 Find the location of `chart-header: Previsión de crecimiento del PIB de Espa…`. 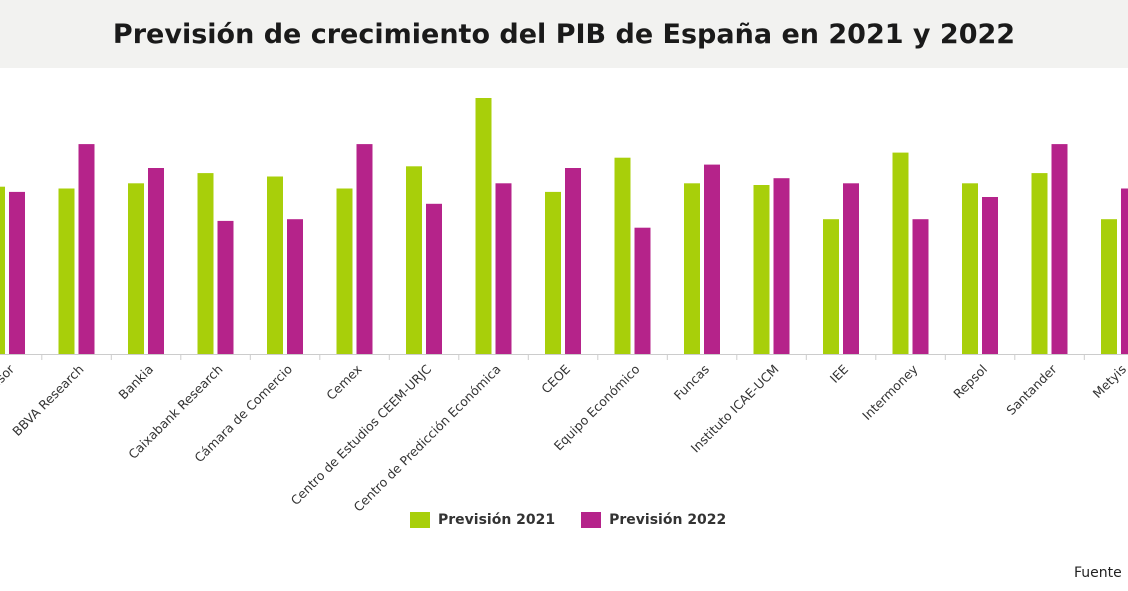

chart-header: Previsión de crecimiento del PIB de Espa… is located at coordinates (564, 34).